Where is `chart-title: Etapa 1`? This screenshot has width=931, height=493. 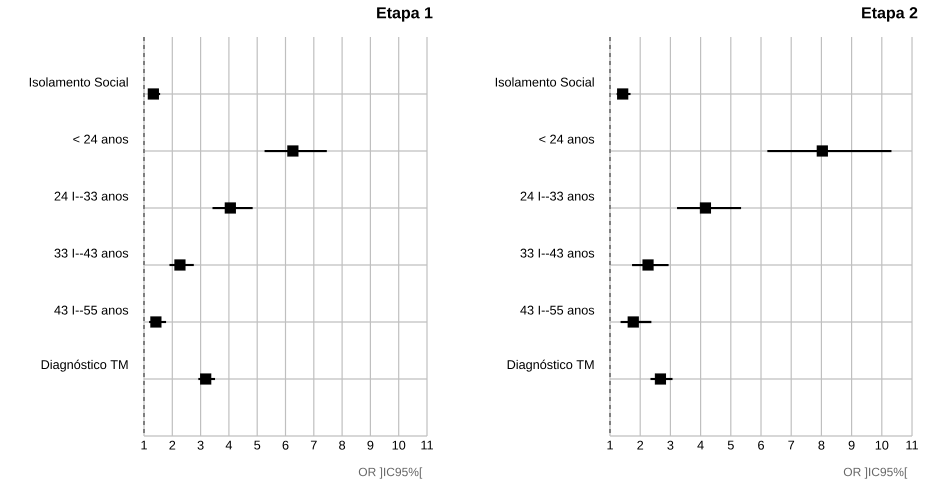 chart-title: Etapa 1 is located at coordinates (404, 14).